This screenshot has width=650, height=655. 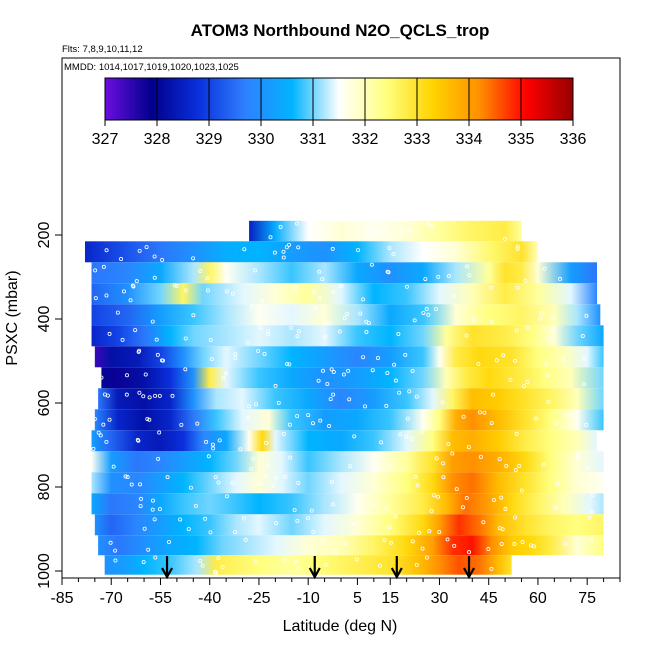 I want to click on latitude-arrows, so click(x=318, y=568).